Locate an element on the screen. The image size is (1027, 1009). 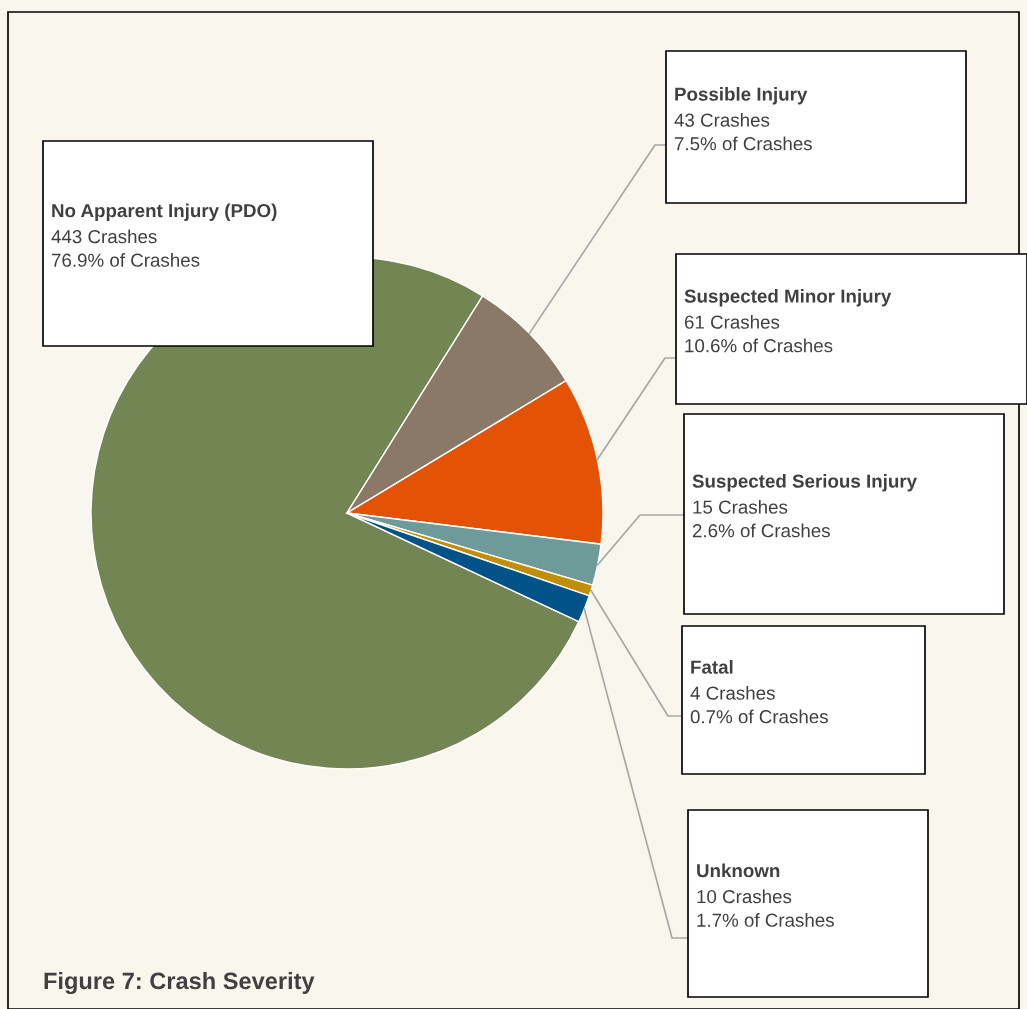
slice-label: Unknown is located at coordinates (738, 870).